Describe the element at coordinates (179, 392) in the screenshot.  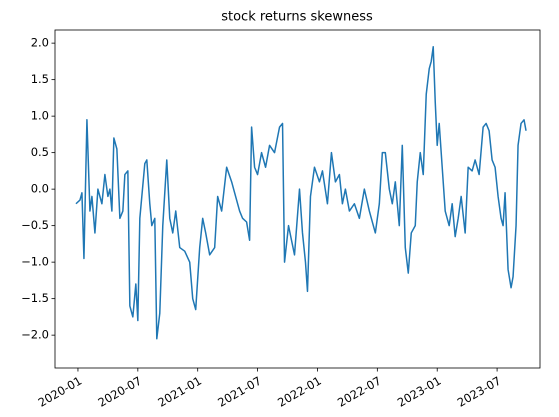
I see `x-tick-label: 2021-01` at that location.